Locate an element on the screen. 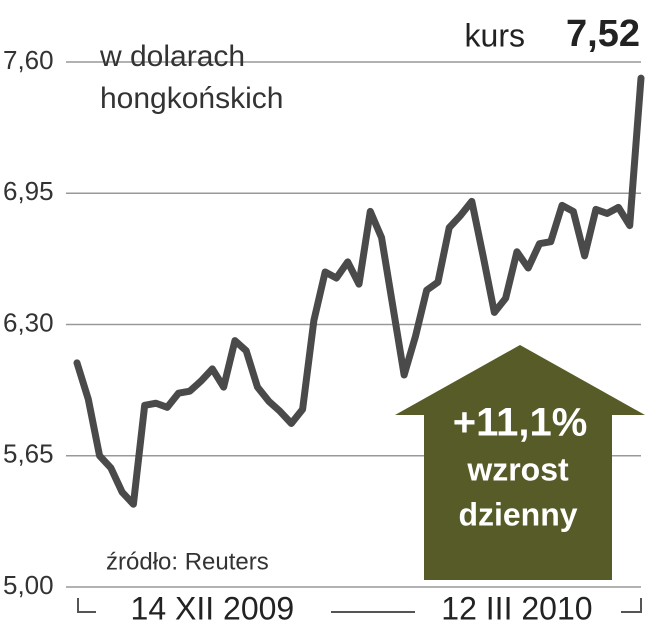 This screenshot has height=640, width=652. annotation-arrow is located at coordinates (520, 462).